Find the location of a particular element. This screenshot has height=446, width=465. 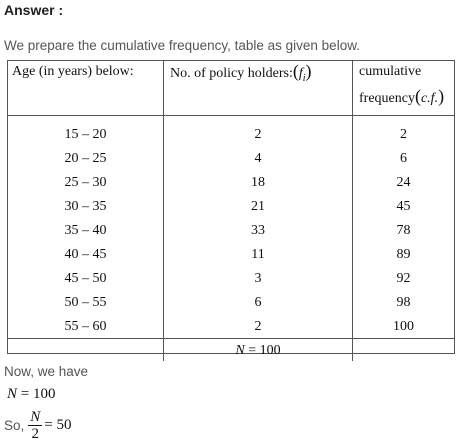

fraction-result: = 50 is located at coordinates (57, 425).